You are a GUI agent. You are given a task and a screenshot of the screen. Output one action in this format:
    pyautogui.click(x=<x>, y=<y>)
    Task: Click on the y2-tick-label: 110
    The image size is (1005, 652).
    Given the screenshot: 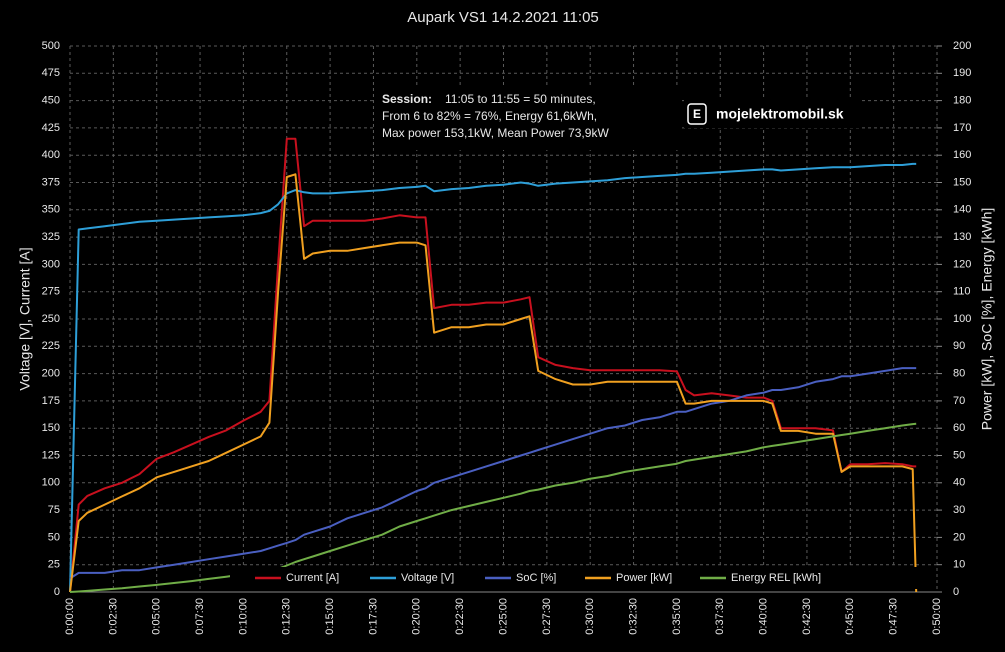 What is the action you would take?
    pyautogui.click(x=962, y=292)
    